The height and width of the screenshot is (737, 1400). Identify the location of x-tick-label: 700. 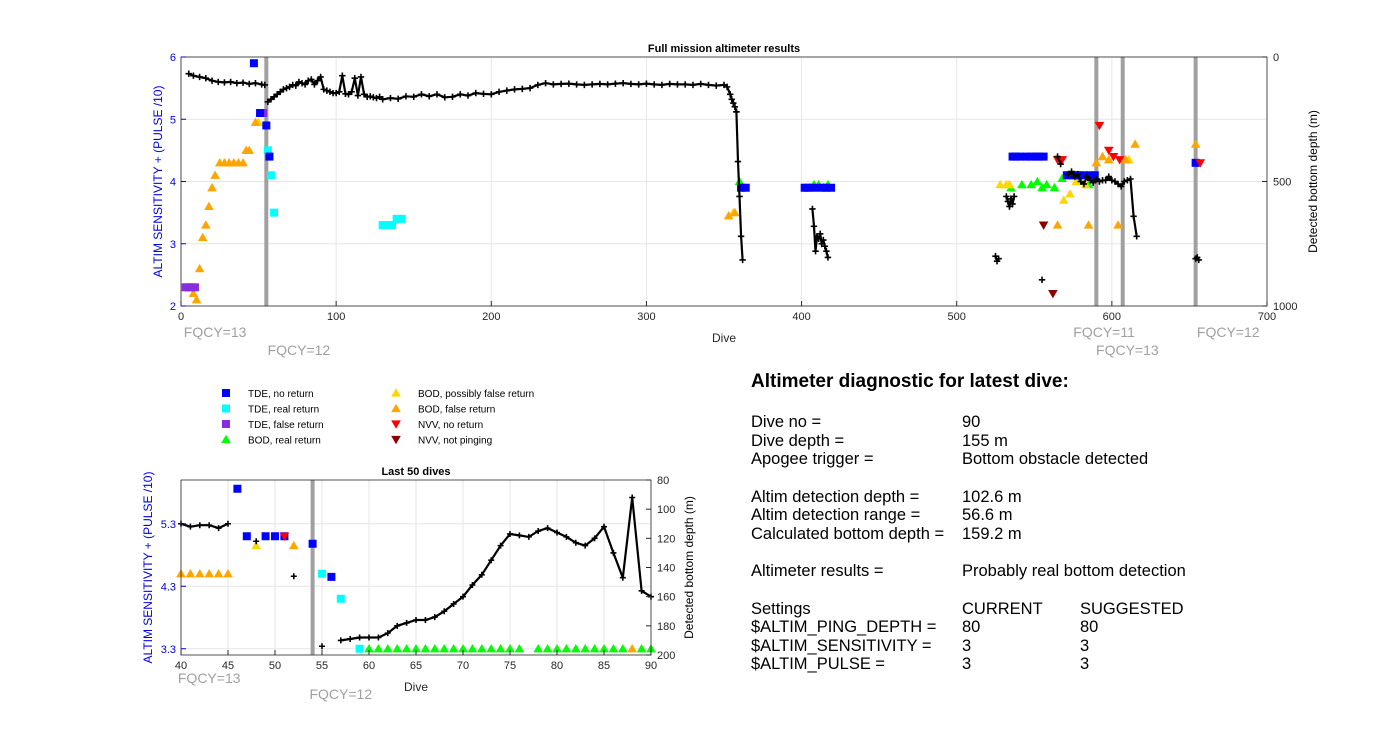
(1267, 317).